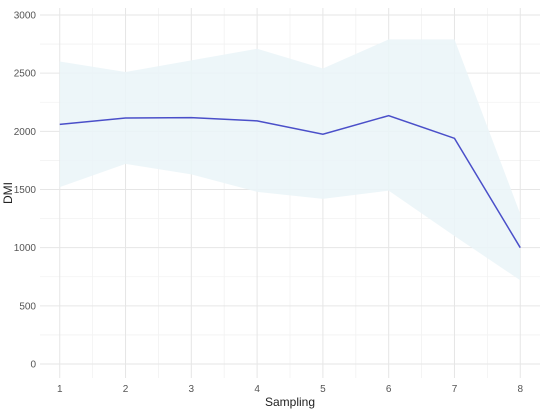 The width and height of the screenshot is (550, 411). Describe the element at coordinates (25, 15) in the screenshot. I see `y-tick-label: 3000` at that location.